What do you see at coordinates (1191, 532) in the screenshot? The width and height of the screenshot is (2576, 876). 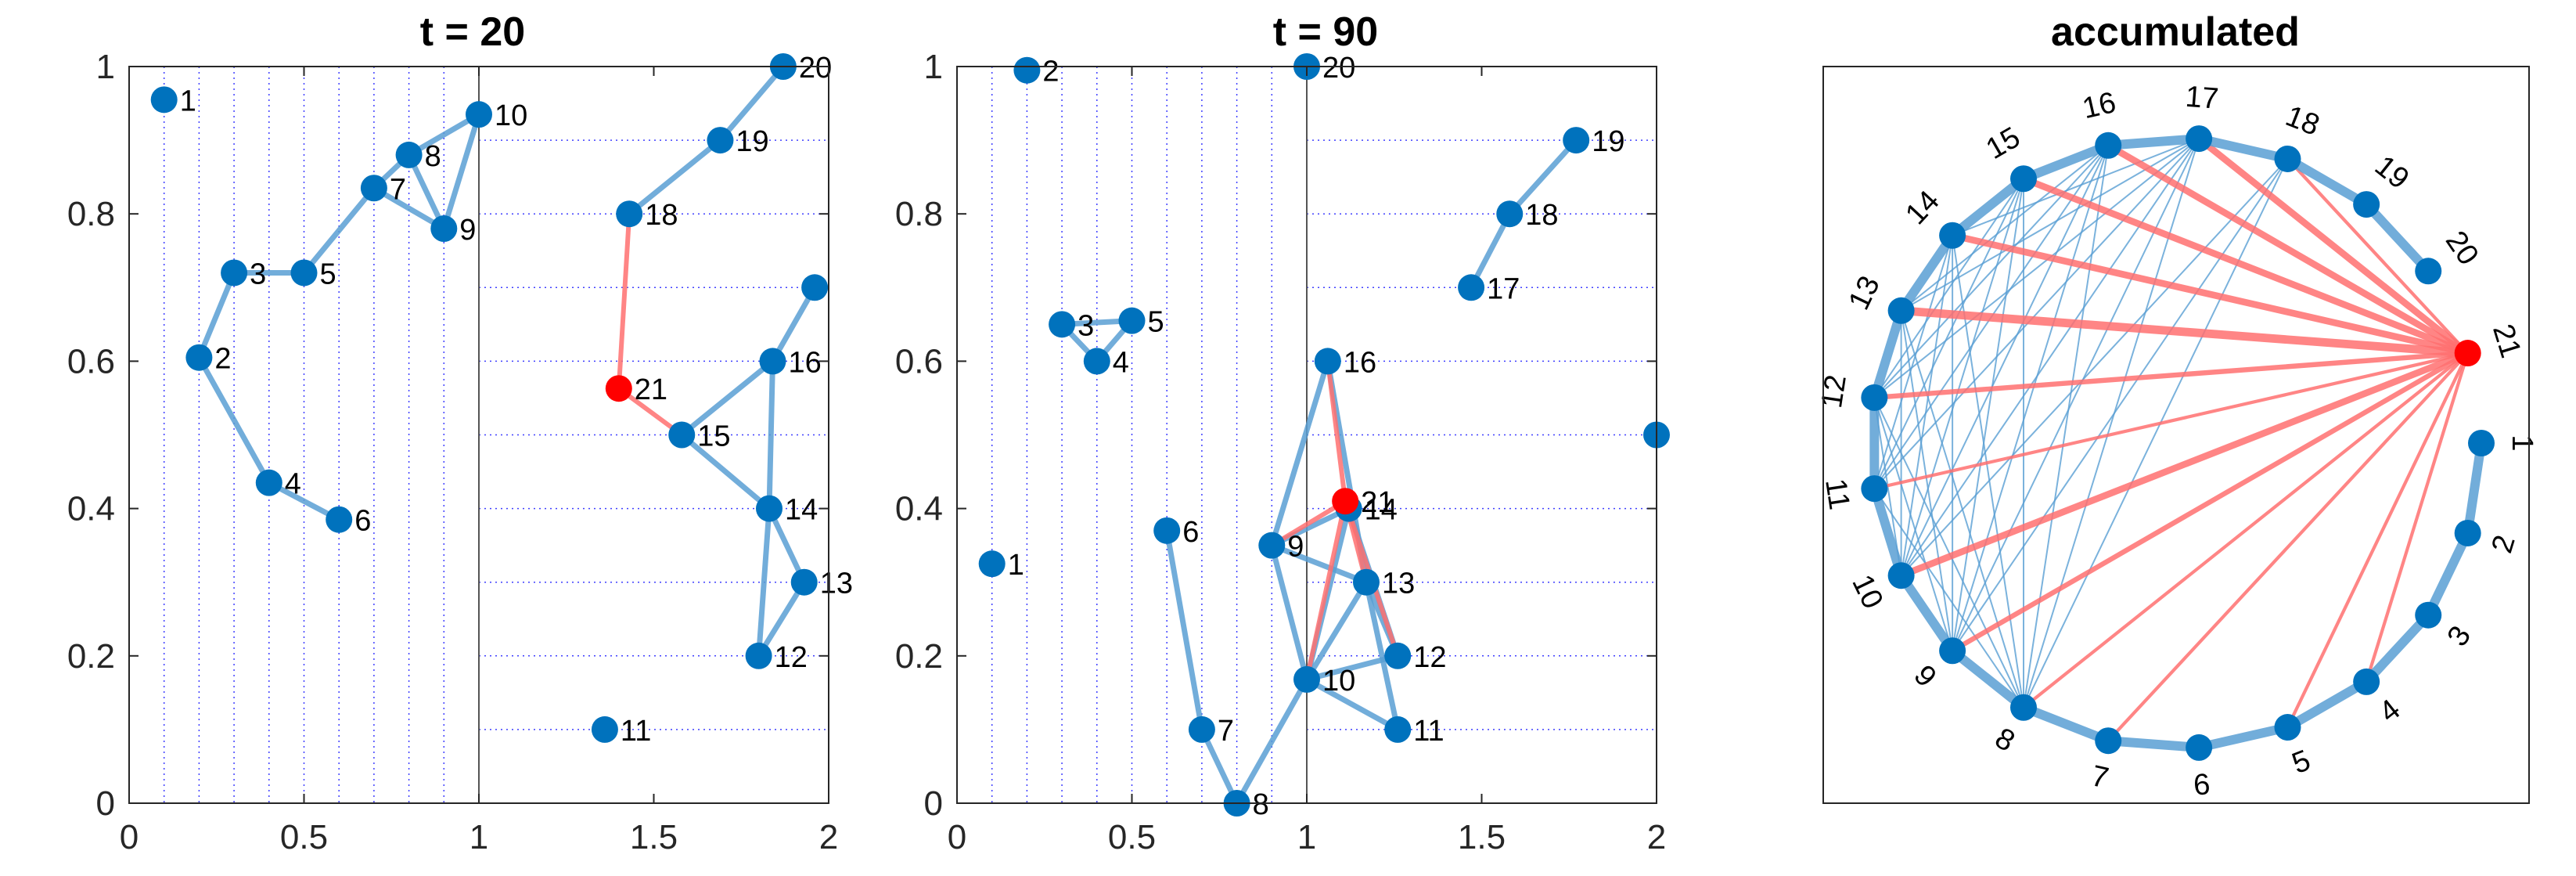 I see `node-label: 6` at bounding box center [1191, 532].